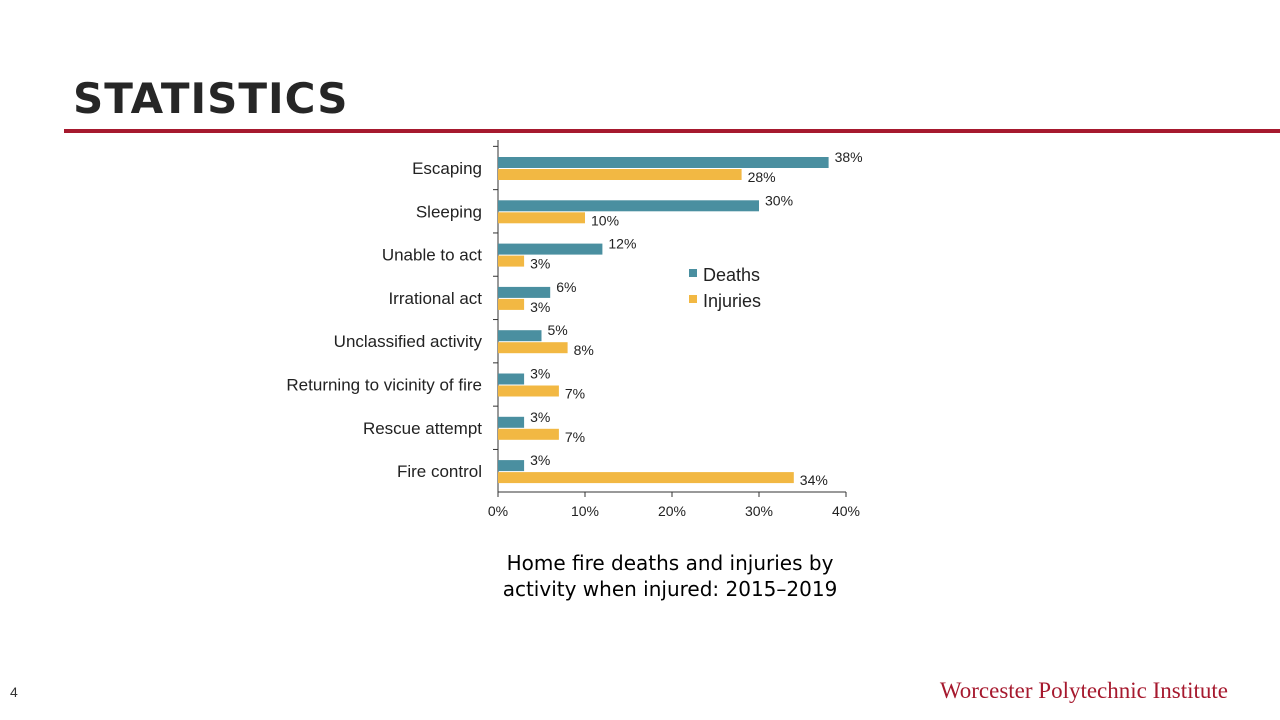 The height and width of the screenshot is (720, 1280). Describe the element at coordinates (759, 511) in the screenshot. I see `x-tick-label: 30%` at that location.